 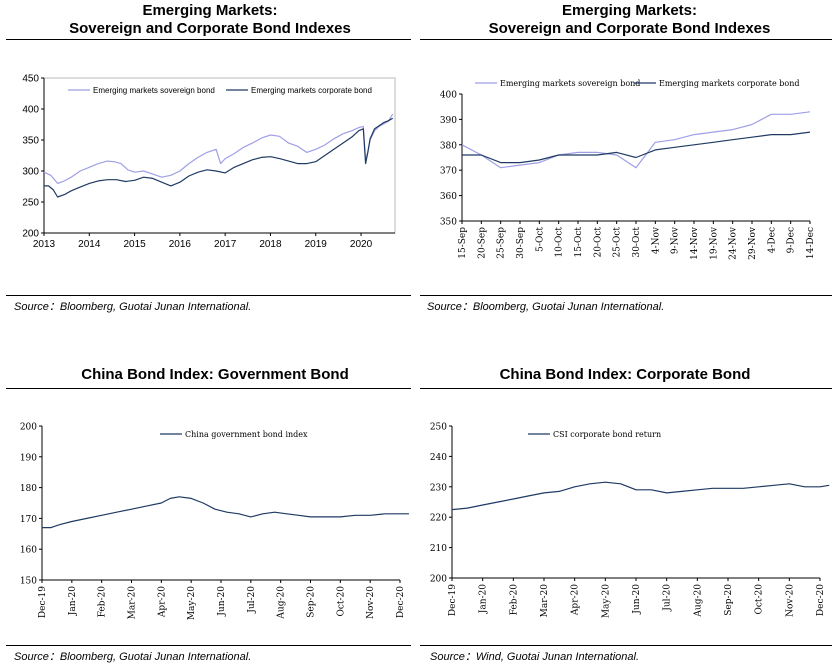 What do you see at coordinates (215, 374) in the screenshot?
I see `panel-3-title: China Bond Index: Government Bond` at bounding box center [215, 374].